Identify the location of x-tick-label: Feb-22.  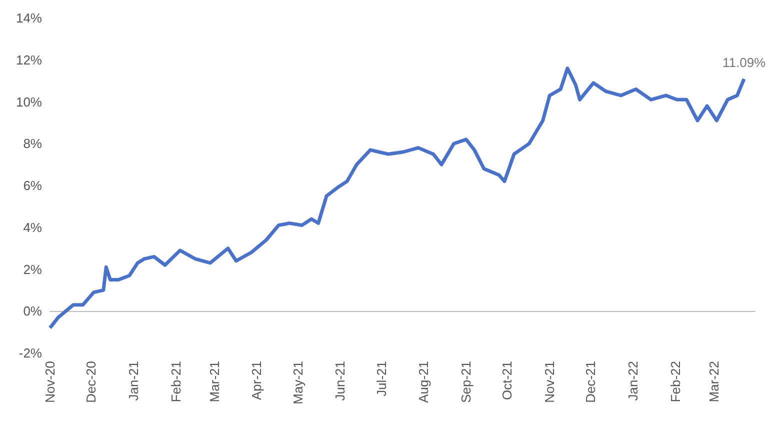
(676, 381).